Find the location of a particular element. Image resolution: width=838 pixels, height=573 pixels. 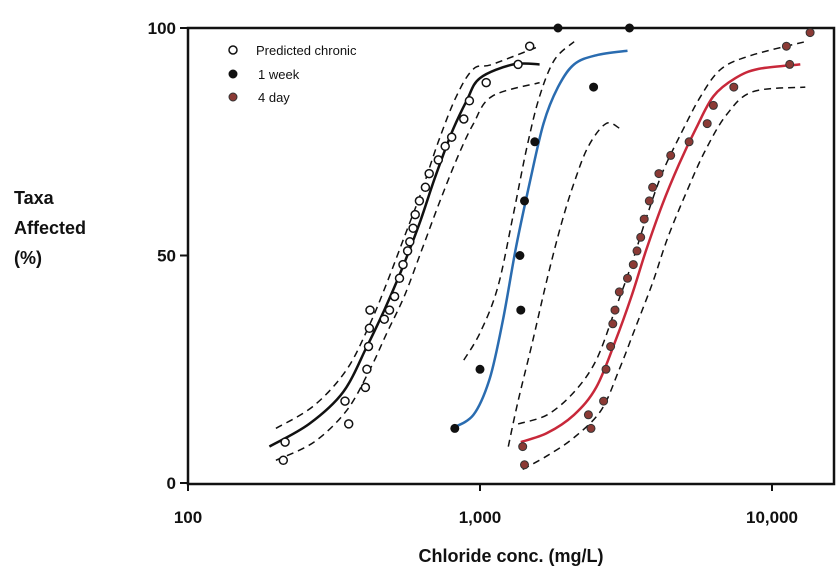

y-axis-title-line-1: Taxa is located at coordinates (34, 198).